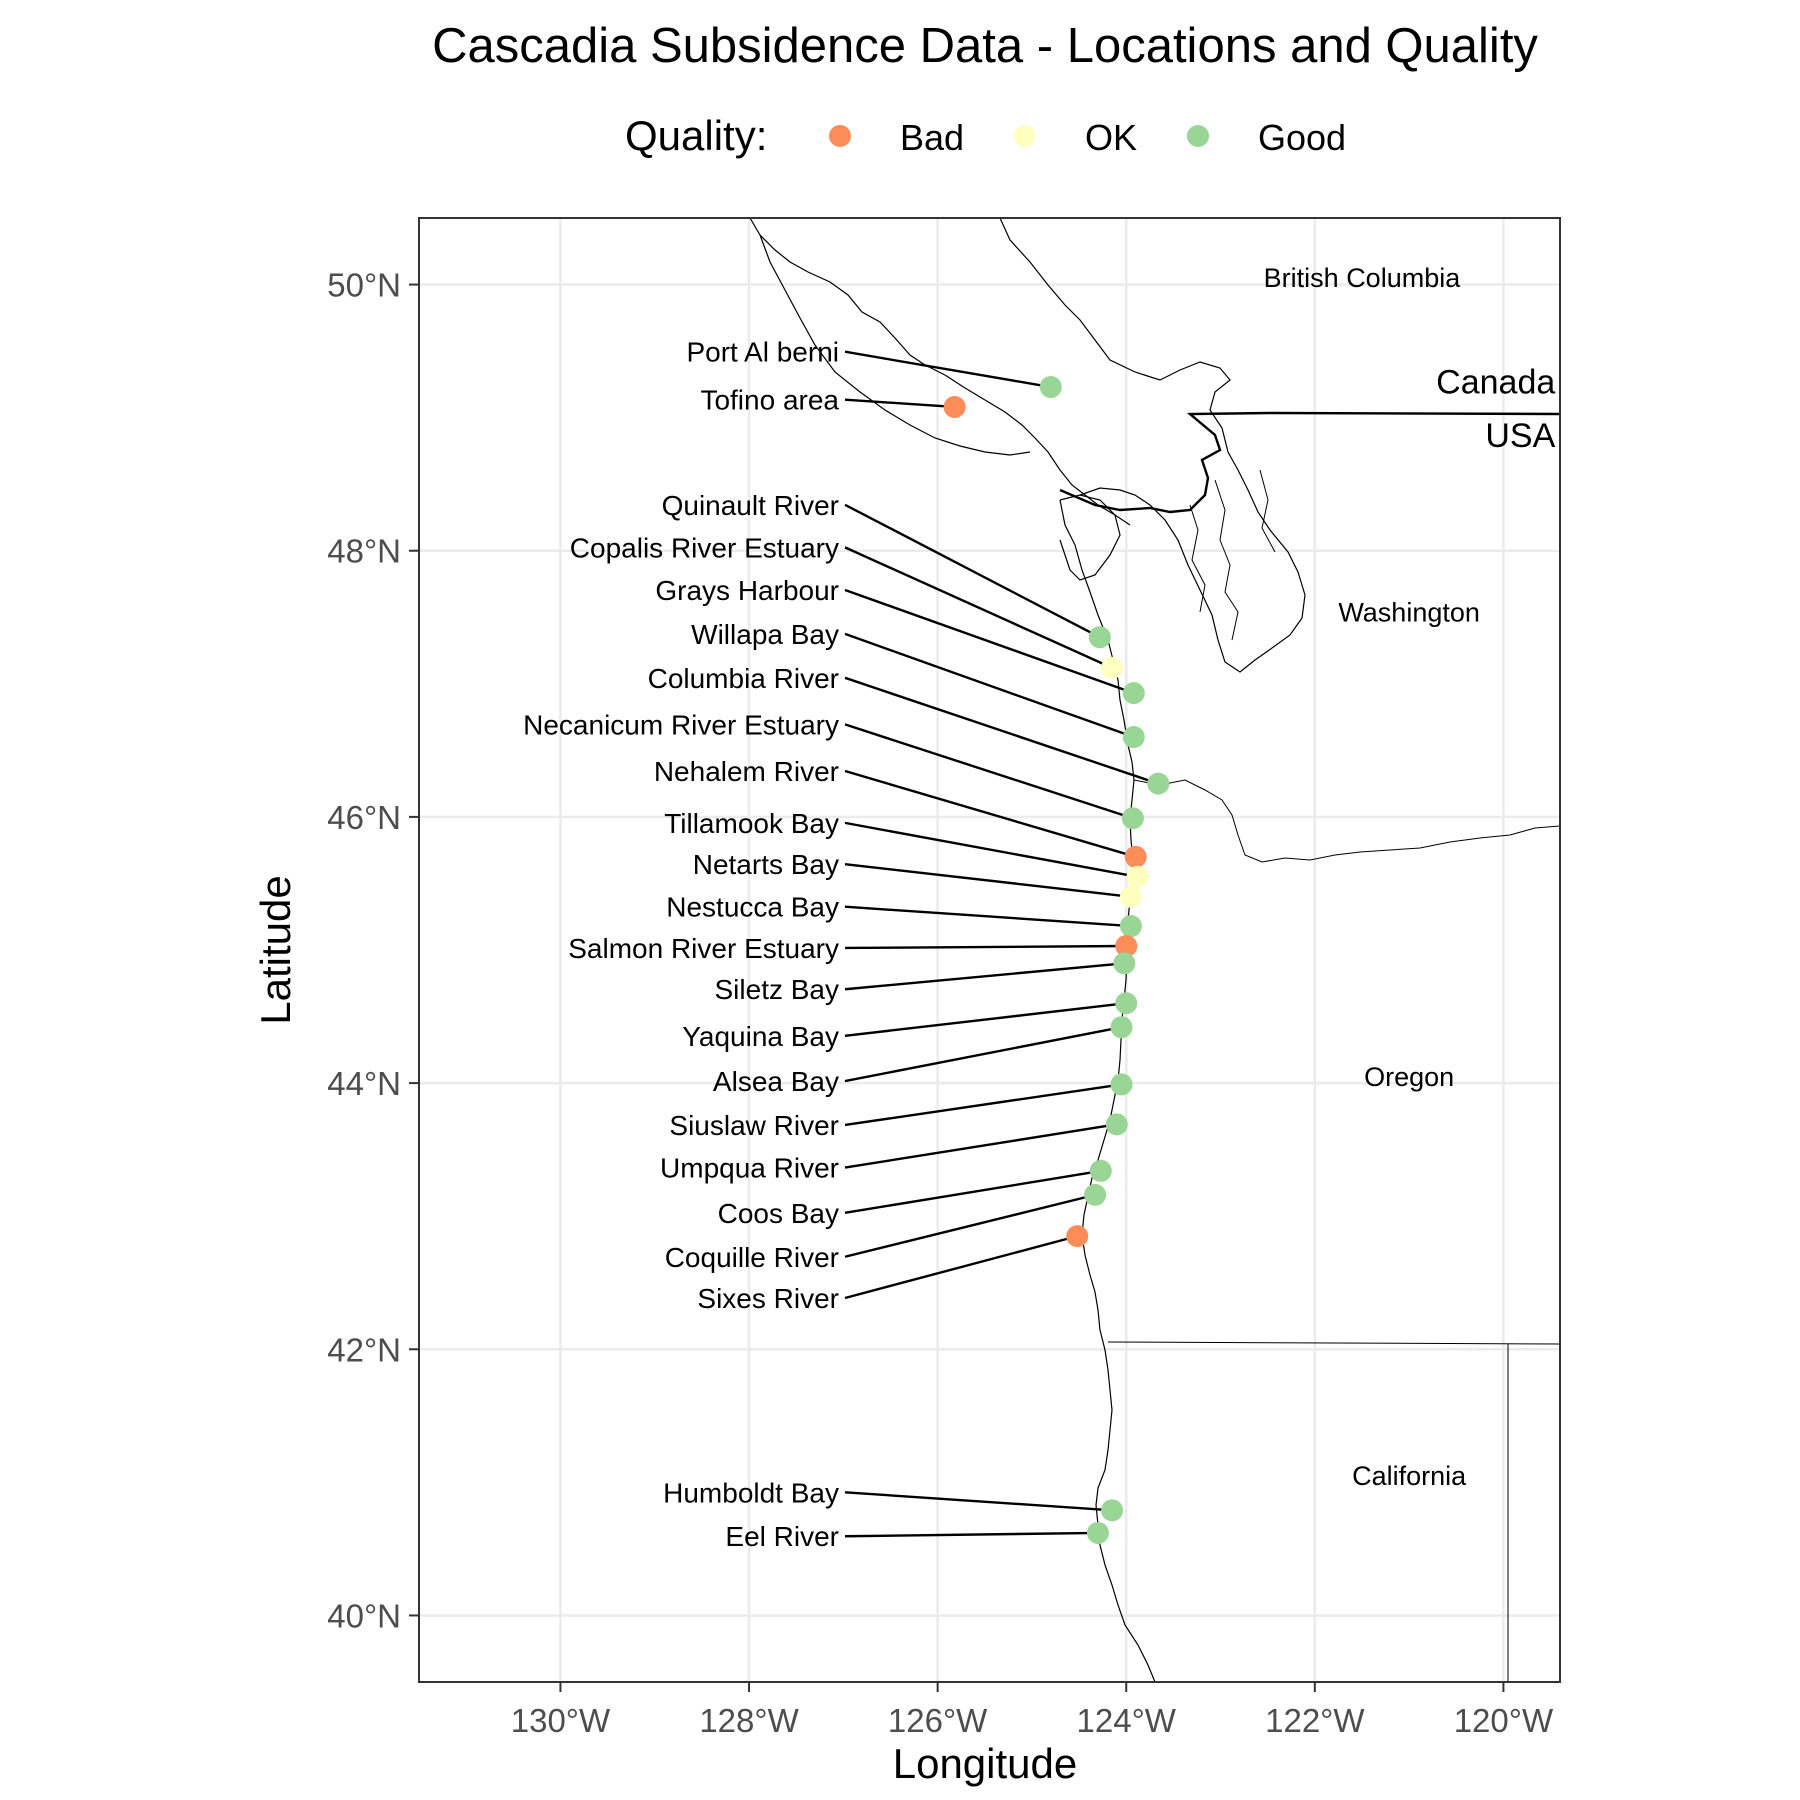 This screenshot has width=1800, height=1800. I want to click on point-label: Sixes River, so click(768, 1298).